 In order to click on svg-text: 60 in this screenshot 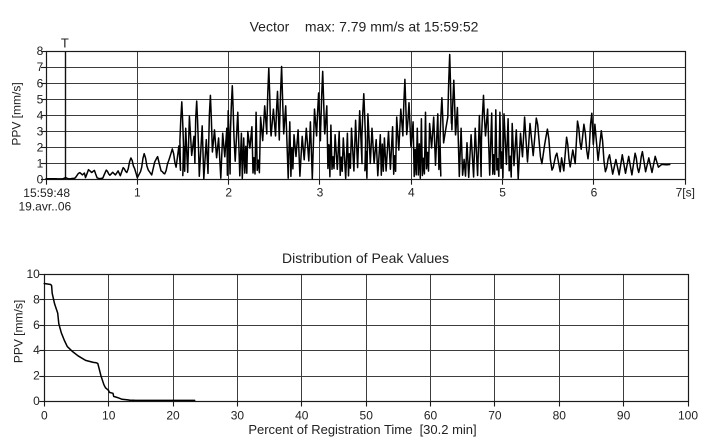, I will do `click(431, 415)`.